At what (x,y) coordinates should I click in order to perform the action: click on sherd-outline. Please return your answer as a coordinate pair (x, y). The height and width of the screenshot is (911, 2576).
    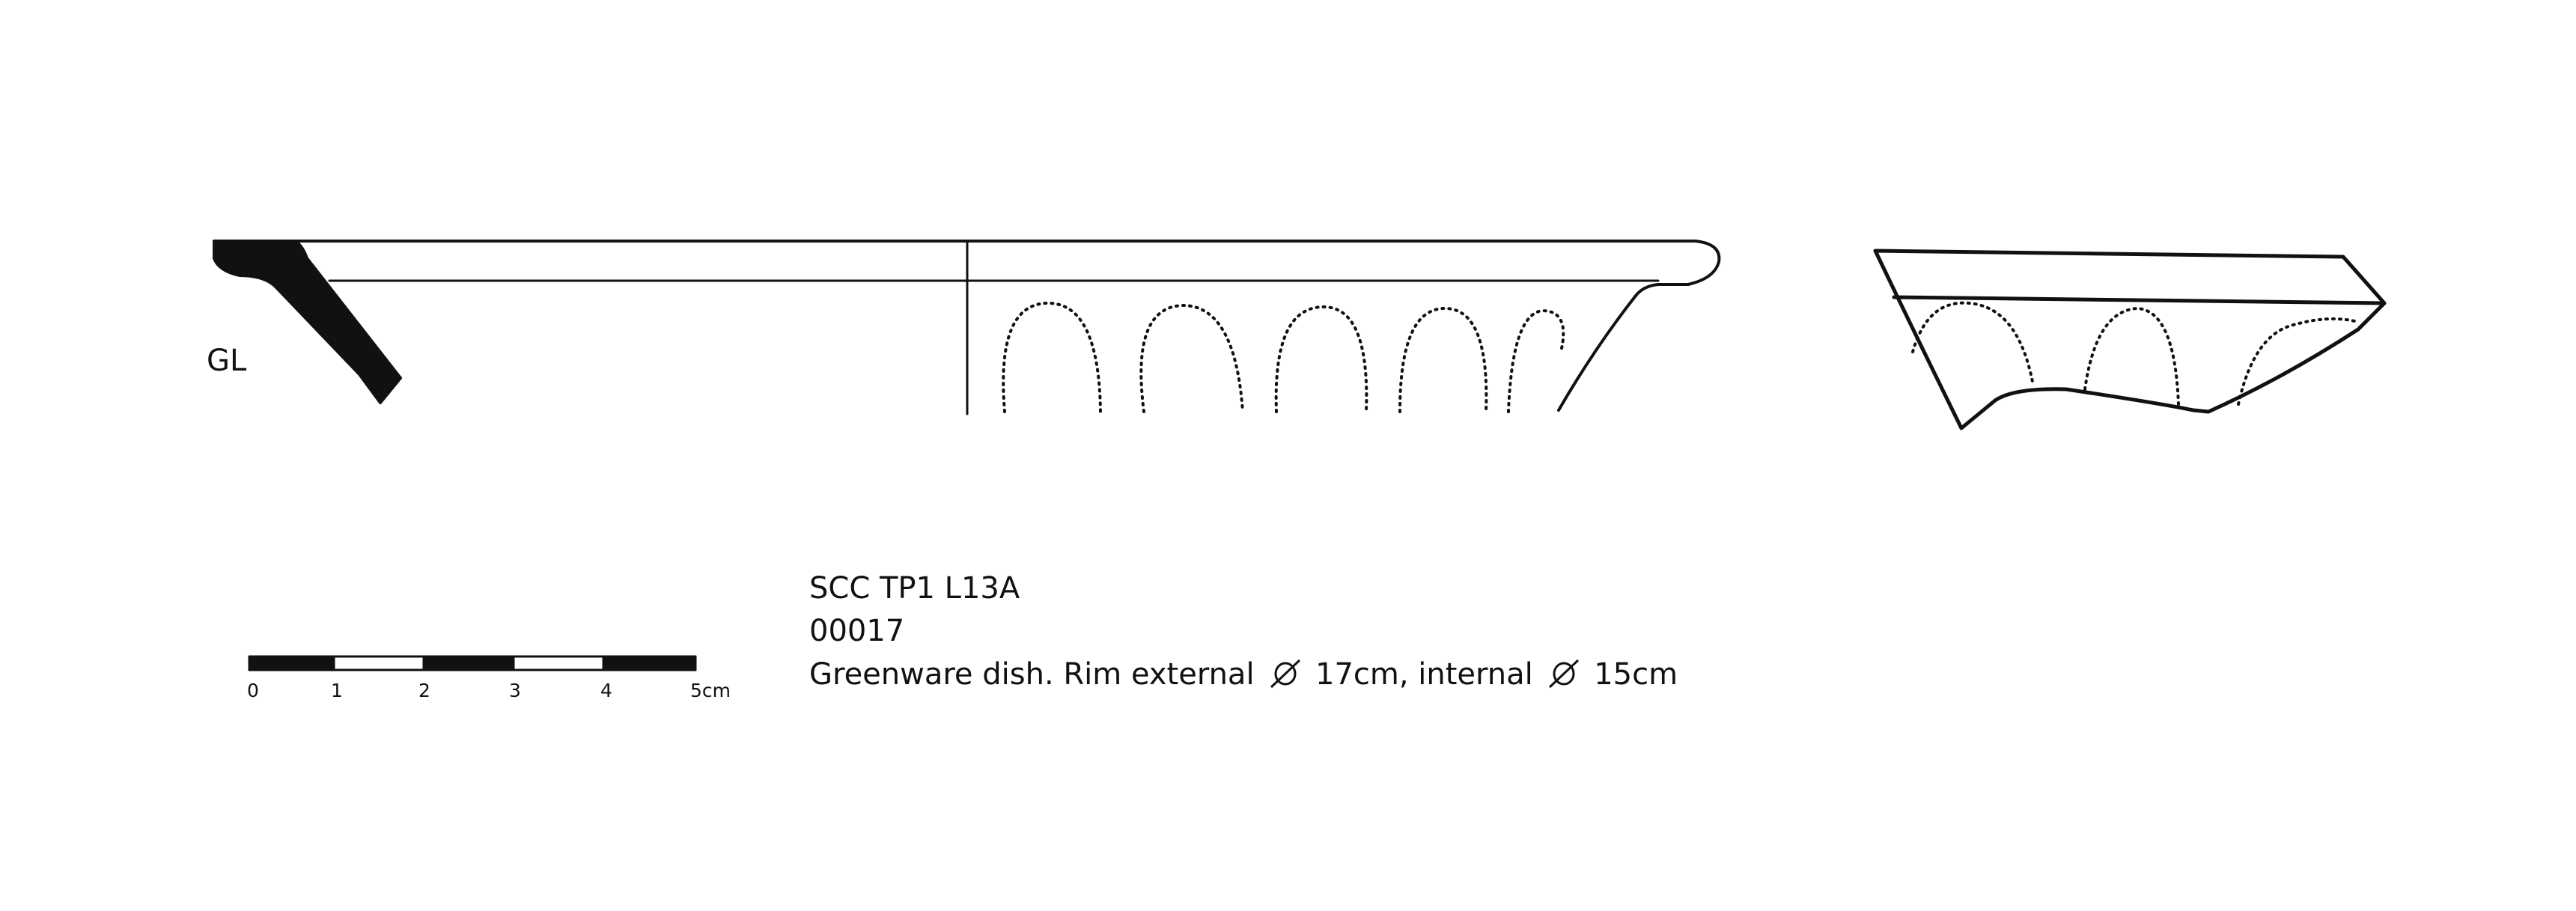
    Looking at the image, I should click on (2130, 339).